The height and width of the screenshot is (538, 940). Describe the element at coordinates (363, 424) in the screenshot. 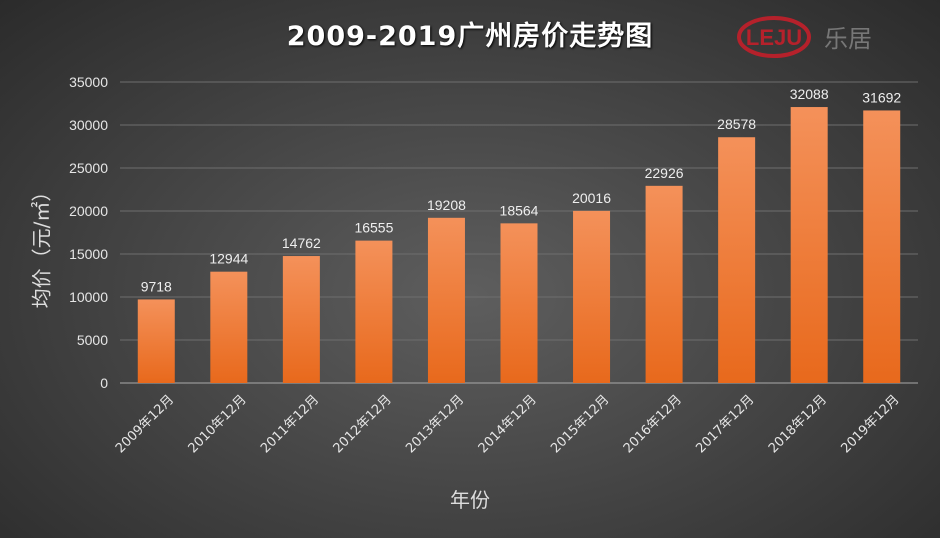

I see `x-tick-label: 2012年12月` at that location.